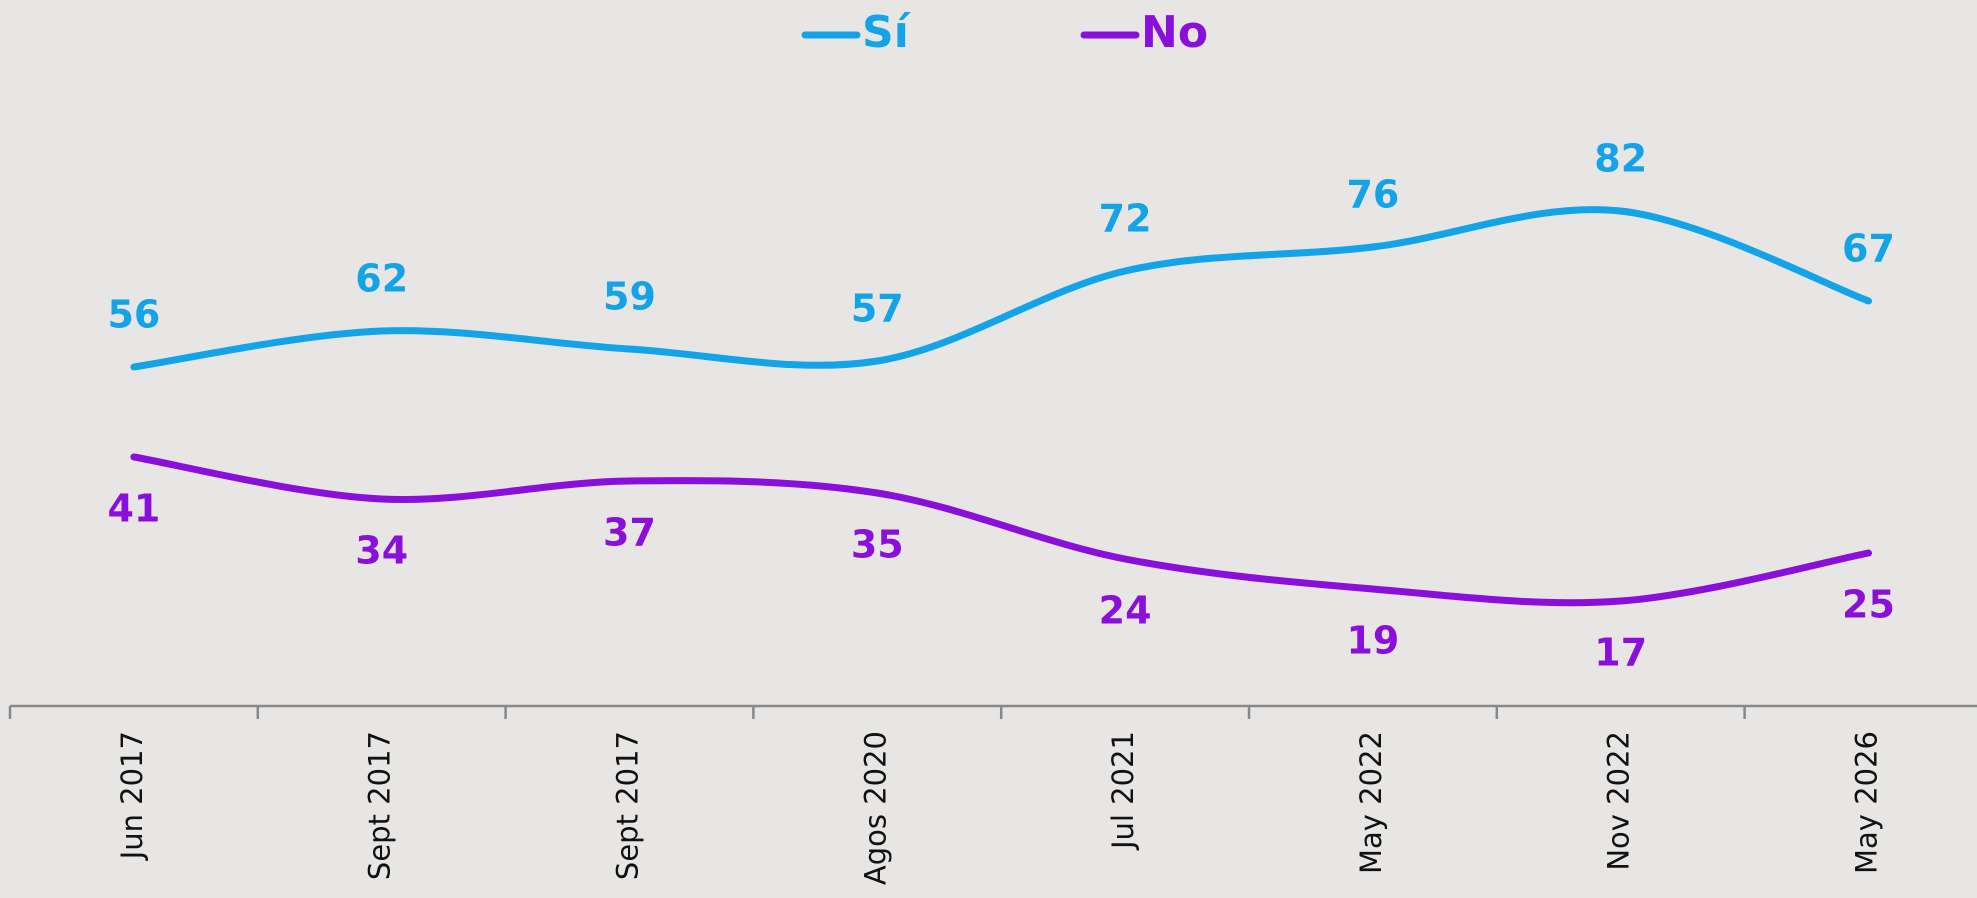 The height and width of the screenshot is (898, 1977). Describe the element at coordinates (381, 551) in the screenshot. I see `data-label: 34` at that location.